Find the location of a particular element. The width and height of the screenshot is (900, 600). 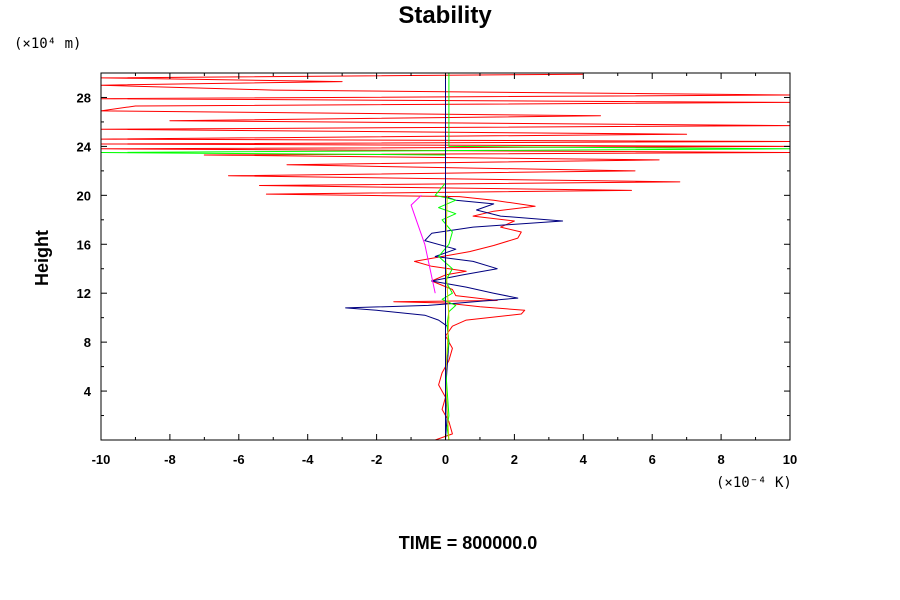

x-tick-label: -8 is located at coordinates (170, 459).